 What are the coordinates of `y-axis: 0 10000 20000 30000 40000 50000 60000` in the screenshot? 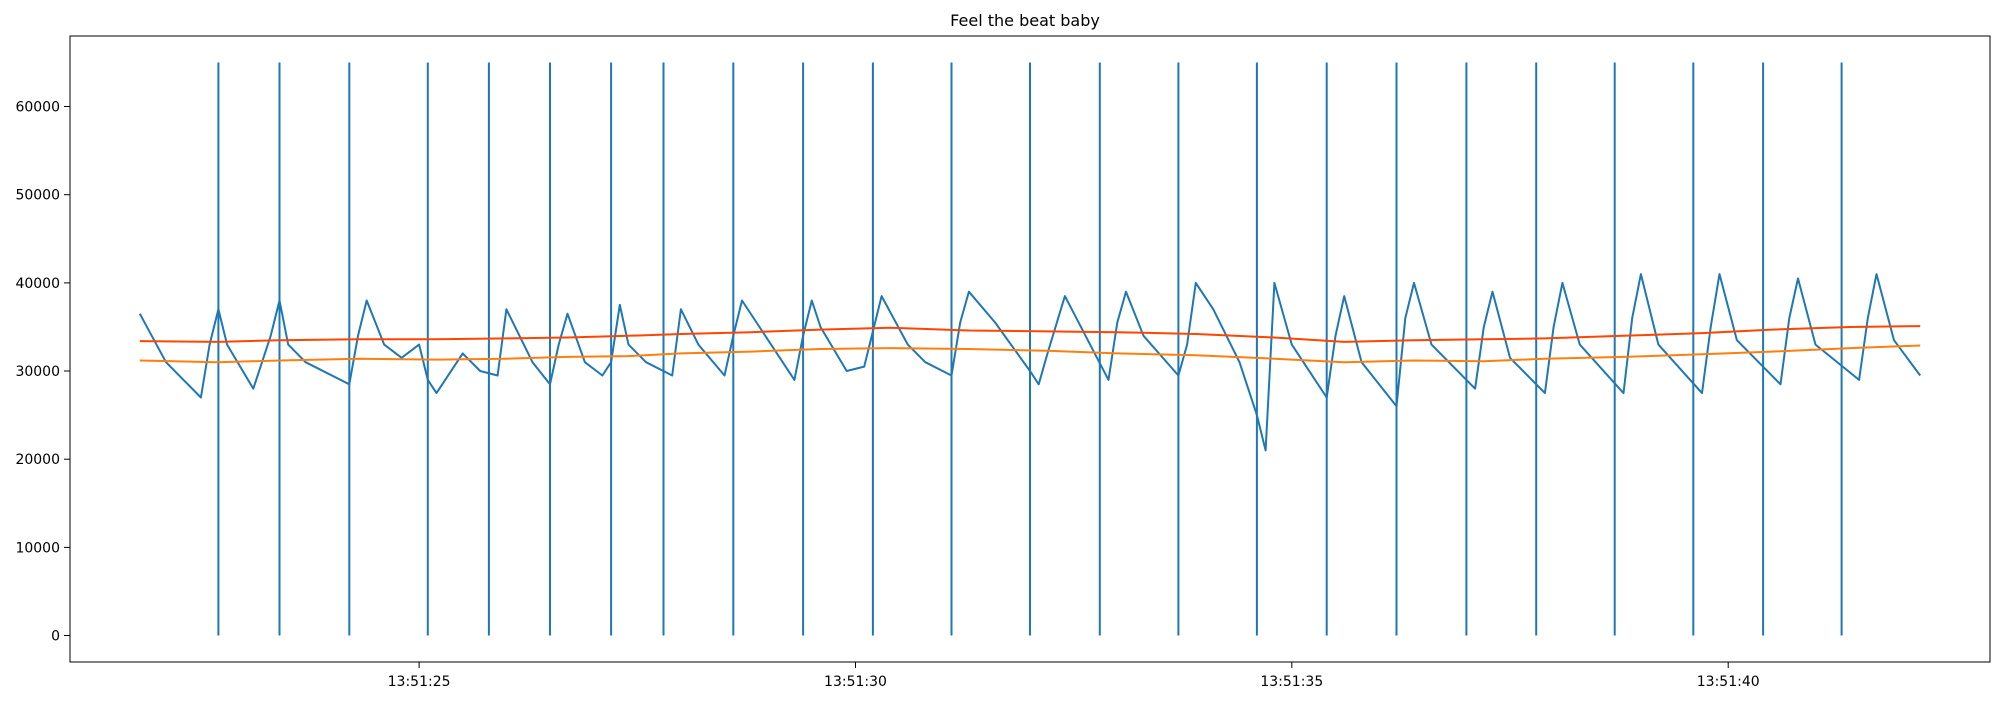 It's located at (42, 372).